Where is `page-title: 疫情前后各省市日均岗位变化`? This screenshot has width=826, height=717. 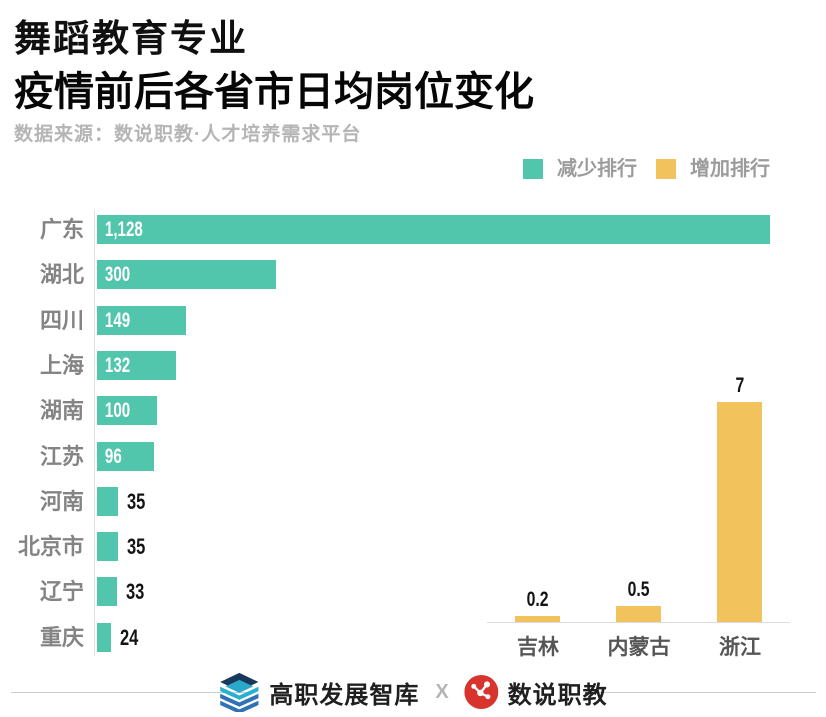
page-title: 疫情前后各省市日均岗位变化 is located at coordinates (274, 92).